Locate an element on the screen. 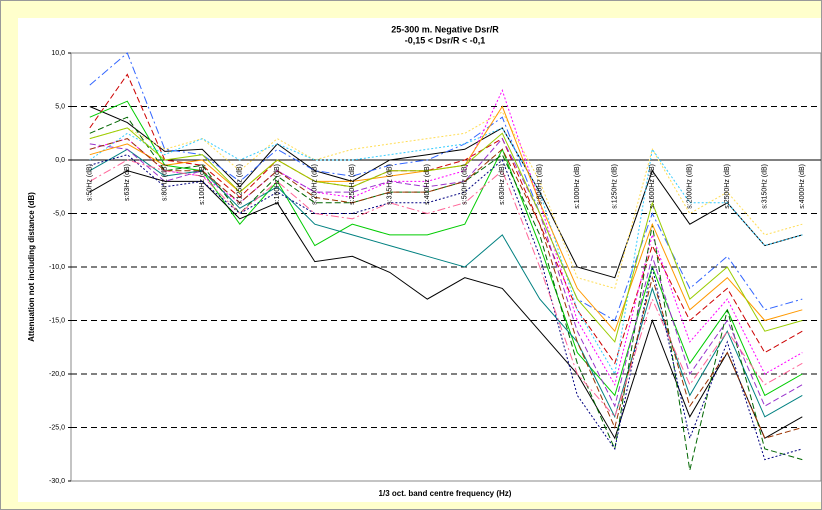  chart-subtitle: -0,15 < Dsr/R < -0,1 is located at coordinates (445, 40).